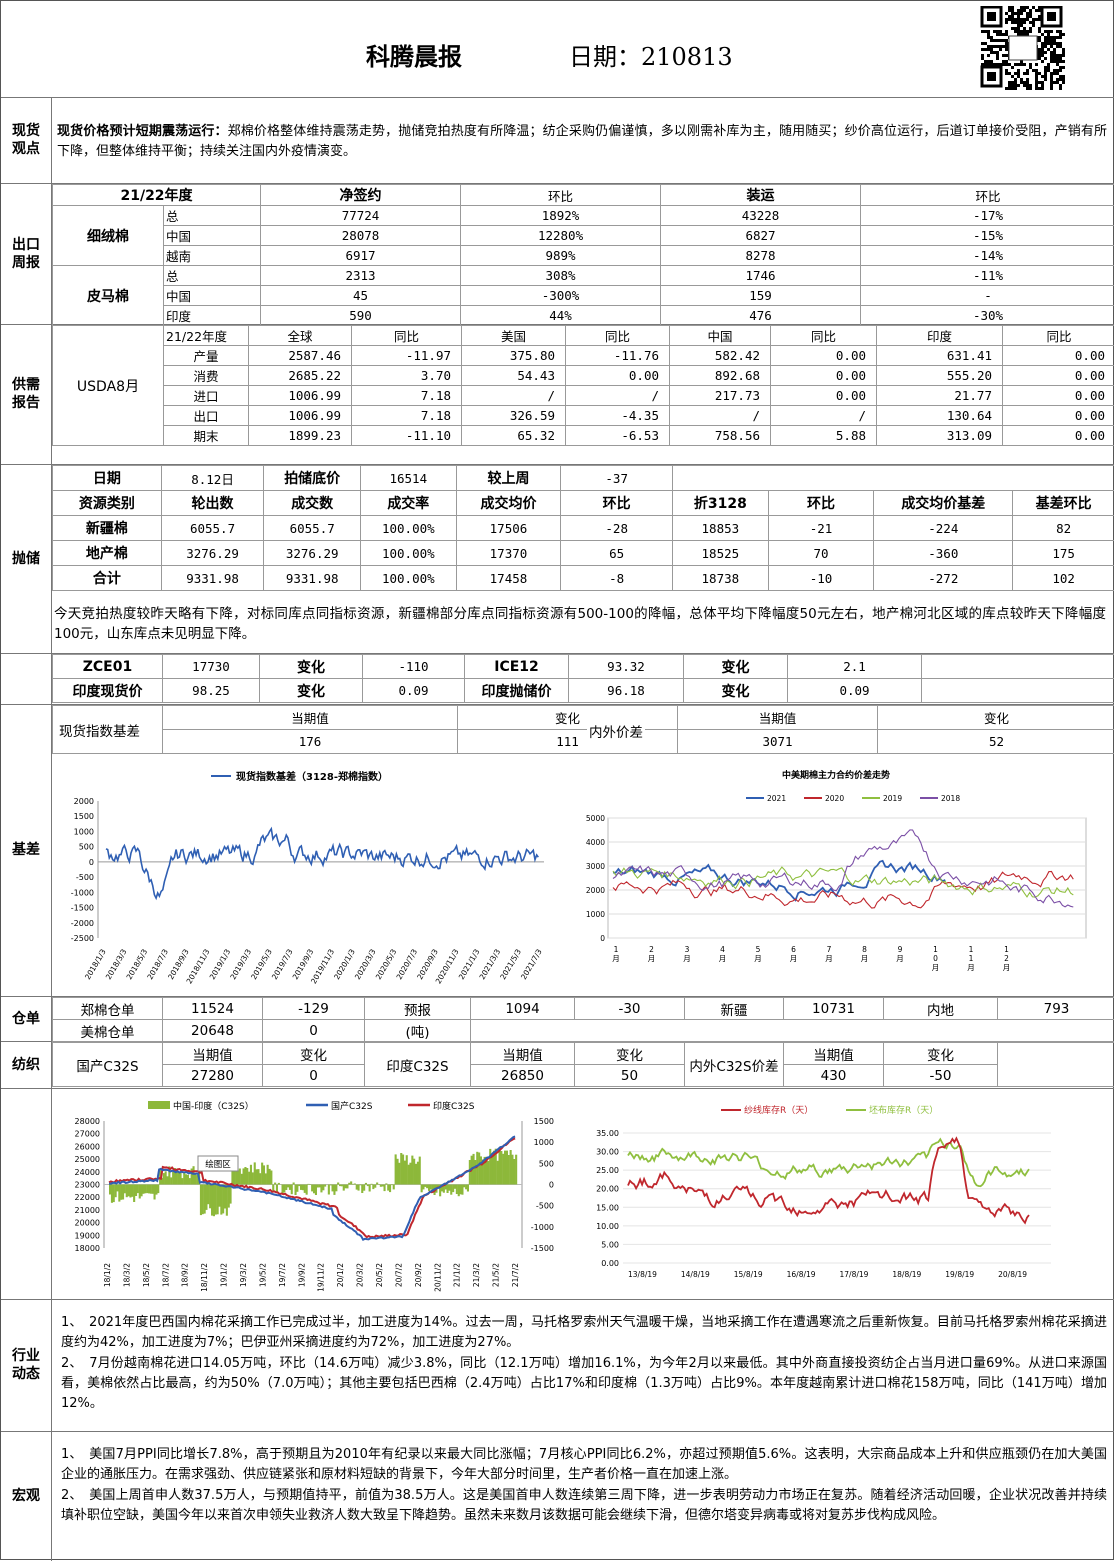 The image size is (1114, 1561). I want to click on export-cell: 308%, so click(561, 276).